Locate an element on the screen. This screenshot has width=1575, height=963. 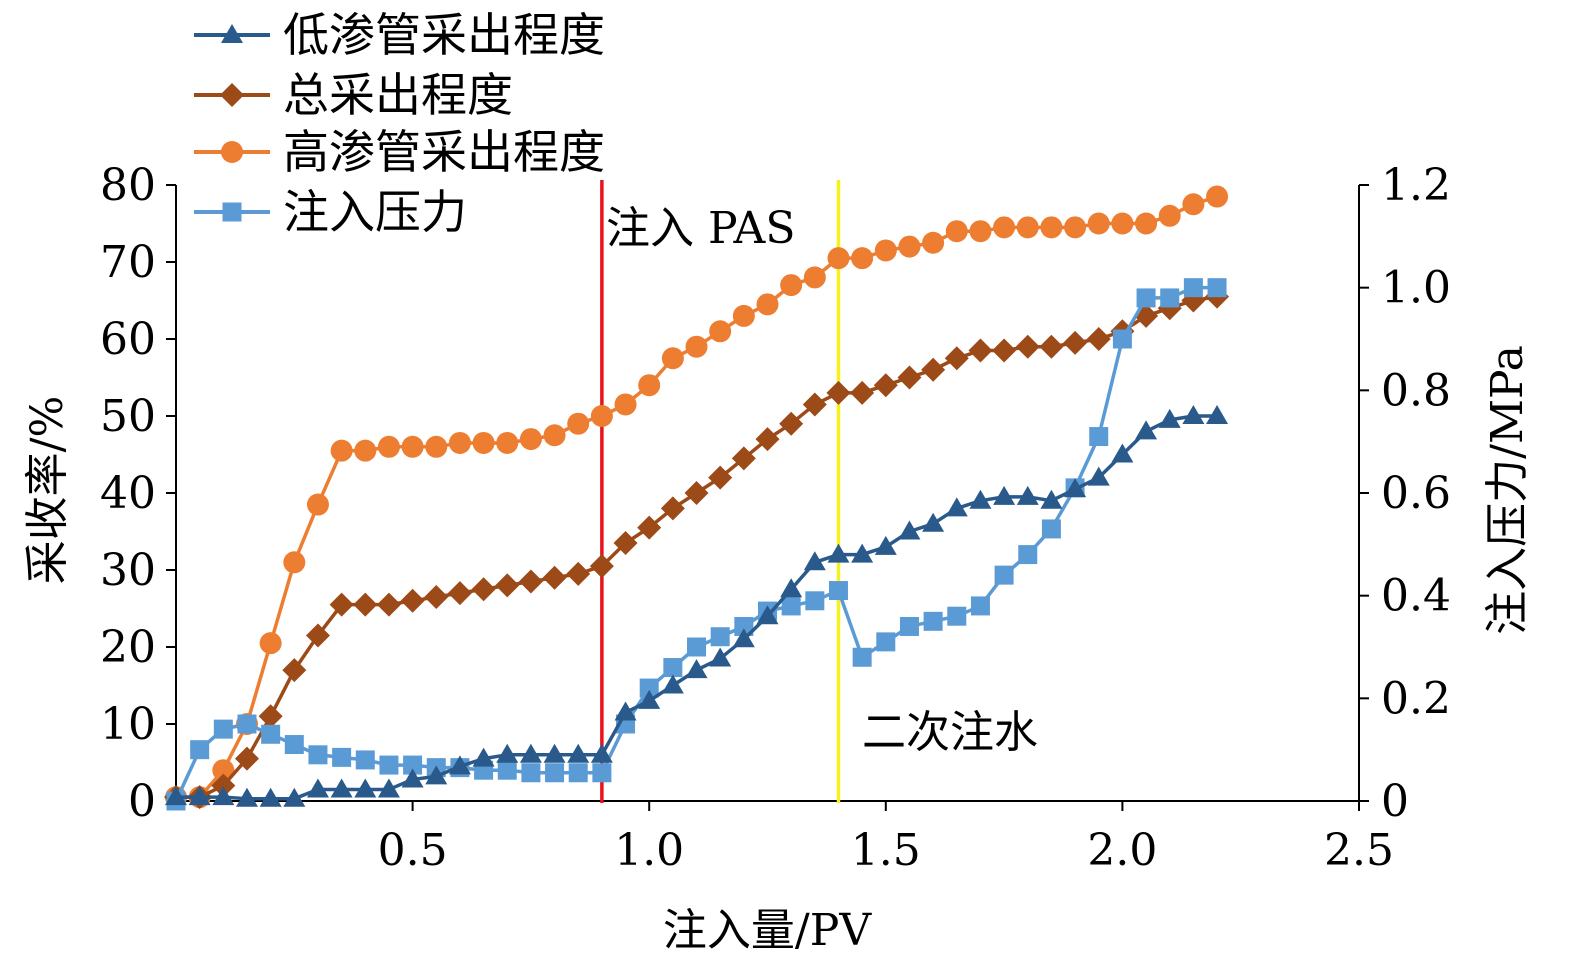
annotation-label: 注入 PAS is located at coordinates (700, 228).